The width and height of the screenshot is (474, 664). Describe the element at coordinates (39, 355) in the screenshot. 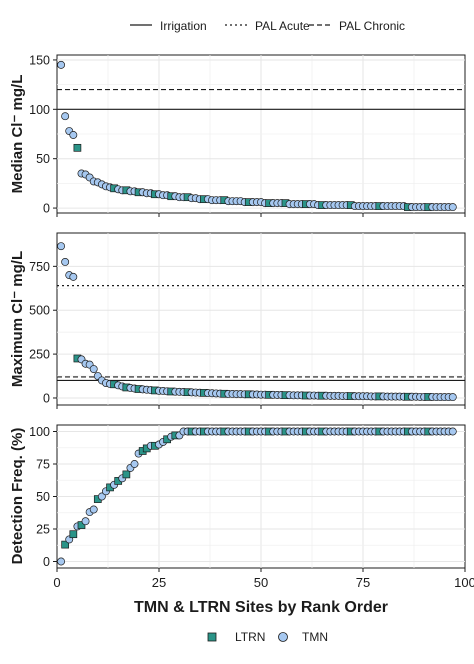

I see `y-tick-label: 250` at that location.